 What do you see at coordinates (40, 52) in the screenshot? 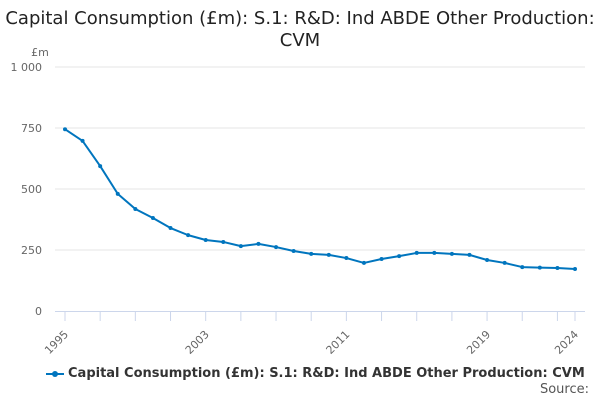
I see `y-axis-label: £m` at bounding box center [40, 52].